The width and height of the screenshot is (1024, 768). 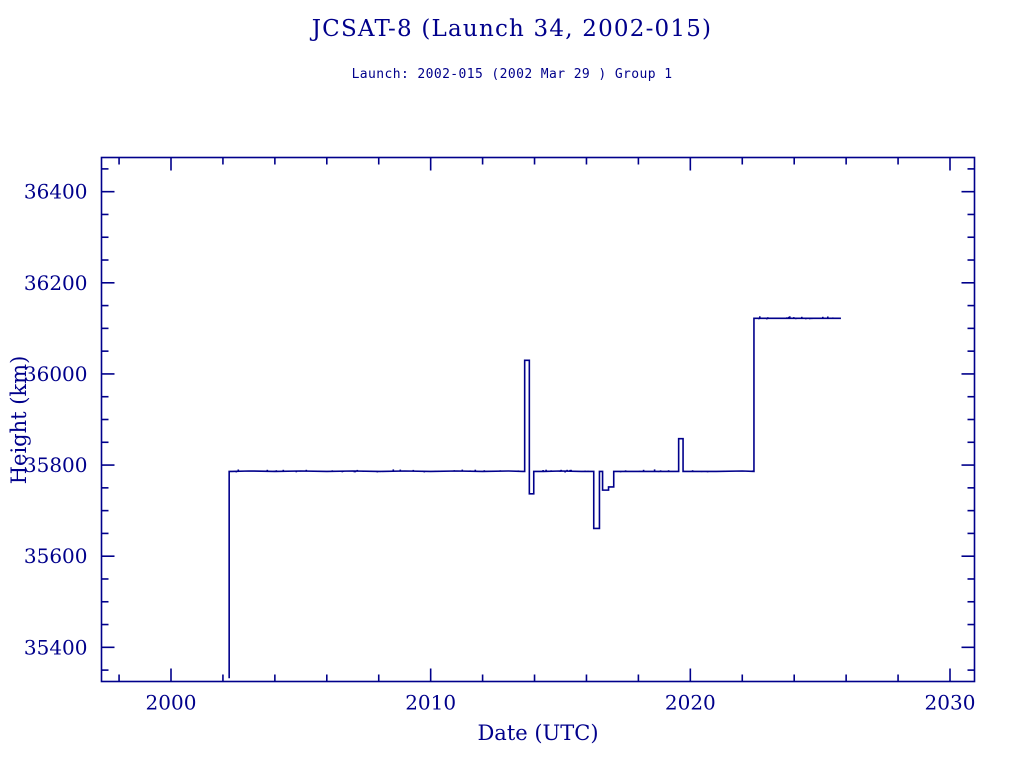 I want to click on y-tick-label: 36000, so click(x=56, y=374).